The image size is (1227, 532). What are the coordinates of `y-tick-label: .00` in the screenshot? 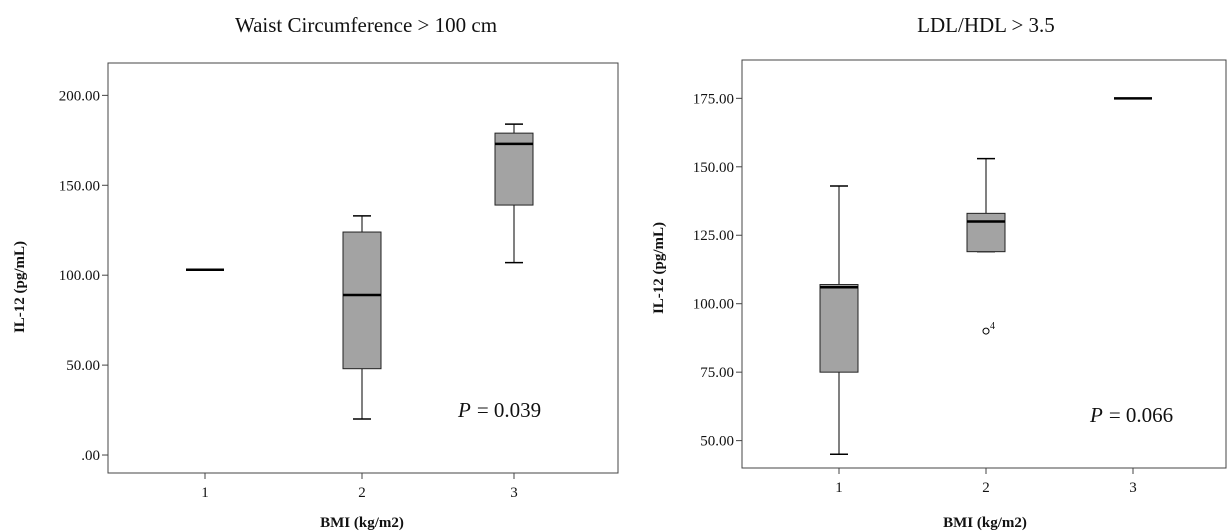 It's located at (90, 456).